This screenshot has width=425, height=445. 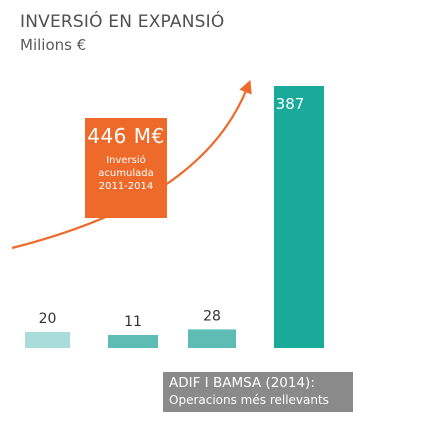 What do you see at coordinates (126, 136) in the screenshot?
I see `callout-value: 446 M€` at bounding box center [126, 136].